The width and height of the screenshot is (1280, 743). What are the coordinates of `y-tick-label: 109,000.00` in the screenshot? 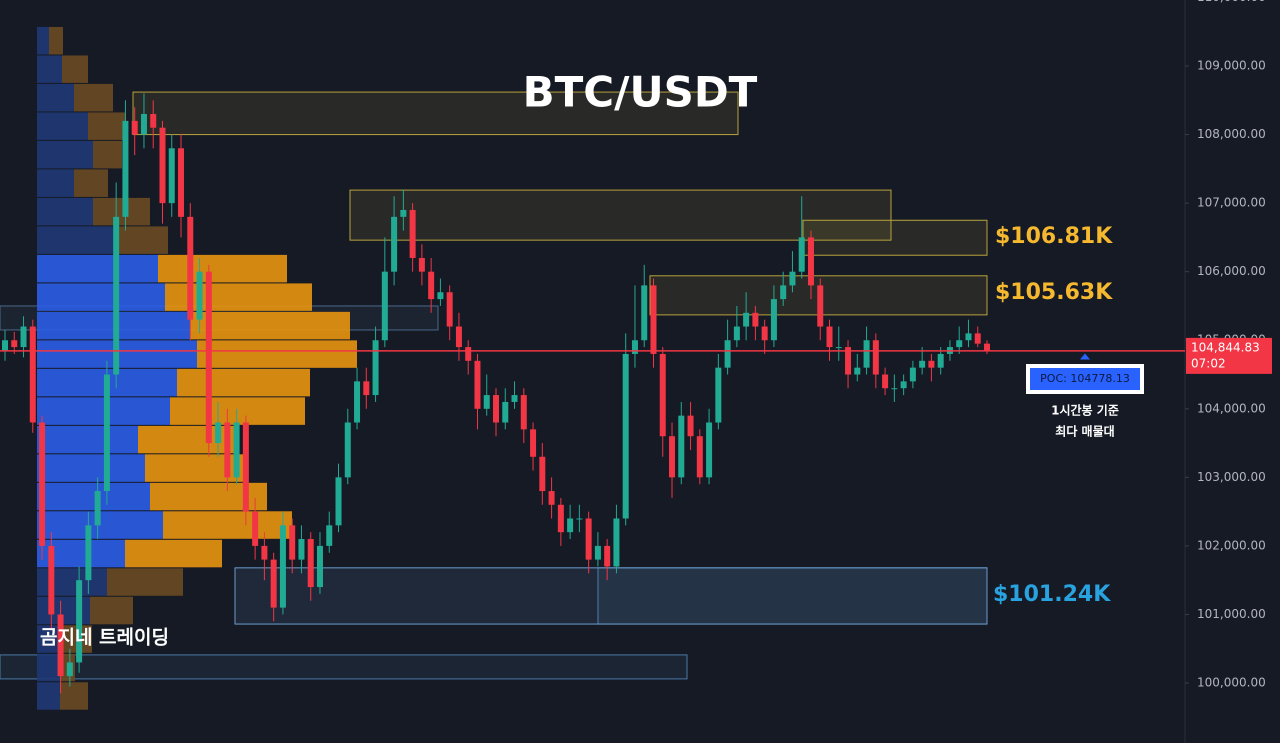 It's located at (1231, 66).